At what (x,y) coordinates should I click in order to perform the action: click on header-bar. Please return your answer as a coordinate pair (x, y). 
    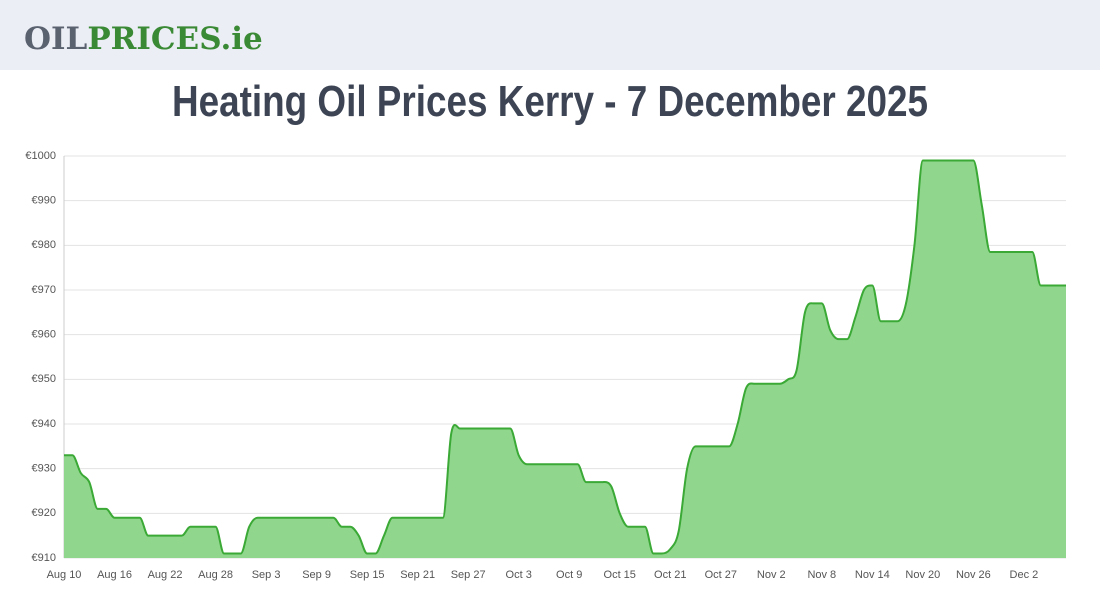
    Looking at the image, I should click on (550, 35).